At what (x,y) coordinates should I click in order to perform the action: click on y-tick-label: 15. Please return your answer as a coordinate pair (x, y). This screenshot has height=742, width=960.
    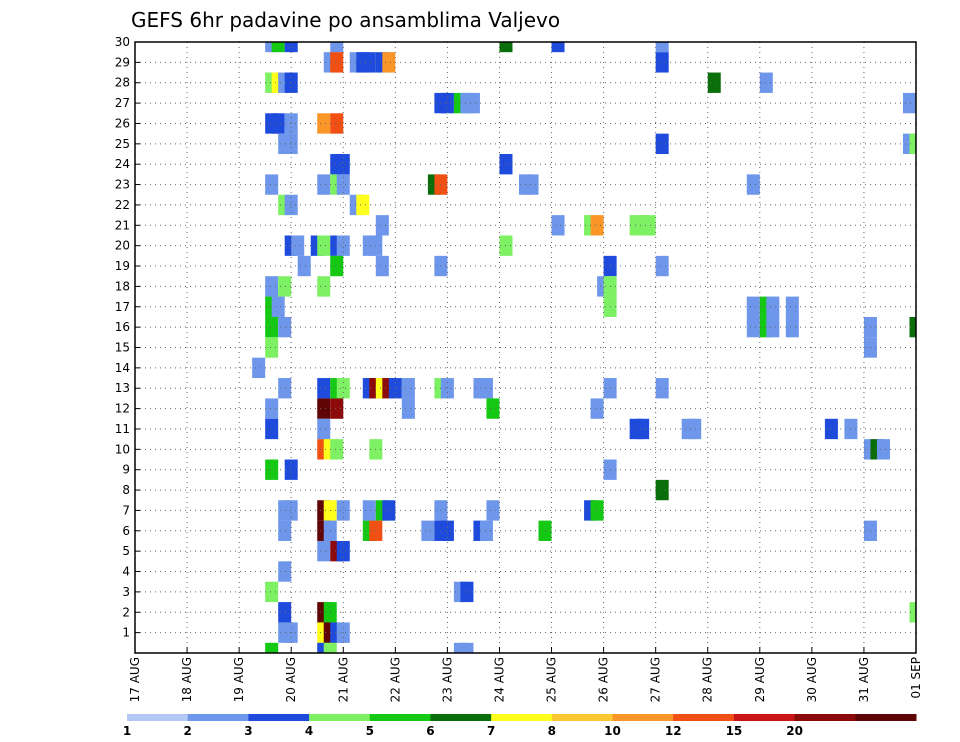
    Looking at the image, I should click on (122, 348).